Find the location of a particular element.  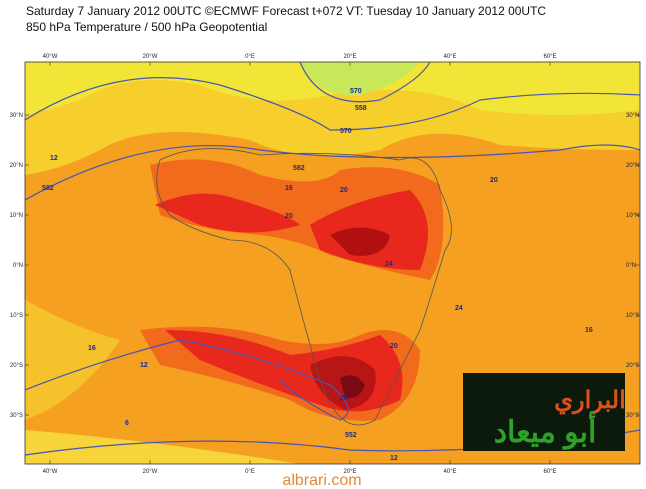

contour-label: 552 is located at coordinates (351, 435).